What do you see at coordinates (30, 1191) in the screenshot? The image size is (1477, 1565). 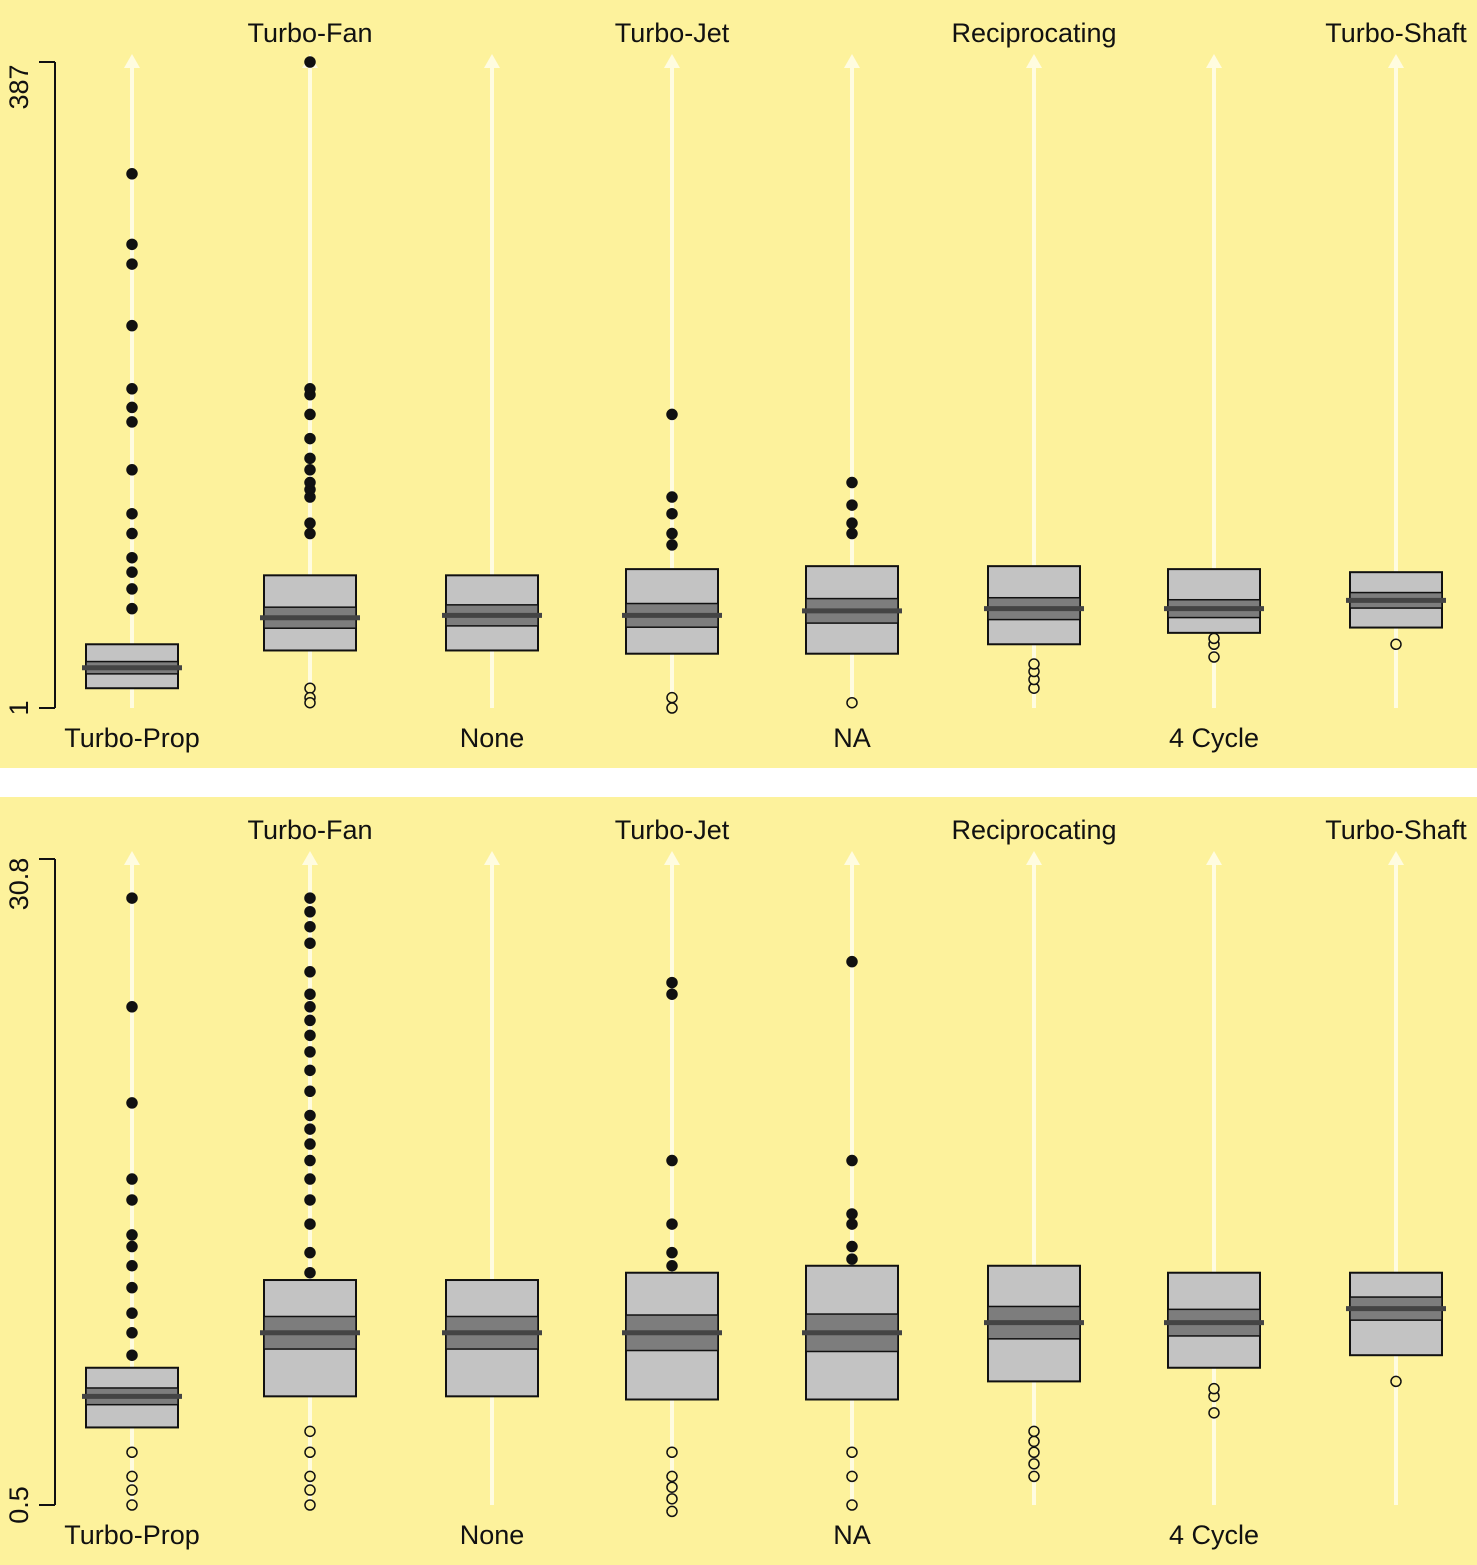 I see `y-axis: 0.5 30.8` at bounding box center [30, 1191].